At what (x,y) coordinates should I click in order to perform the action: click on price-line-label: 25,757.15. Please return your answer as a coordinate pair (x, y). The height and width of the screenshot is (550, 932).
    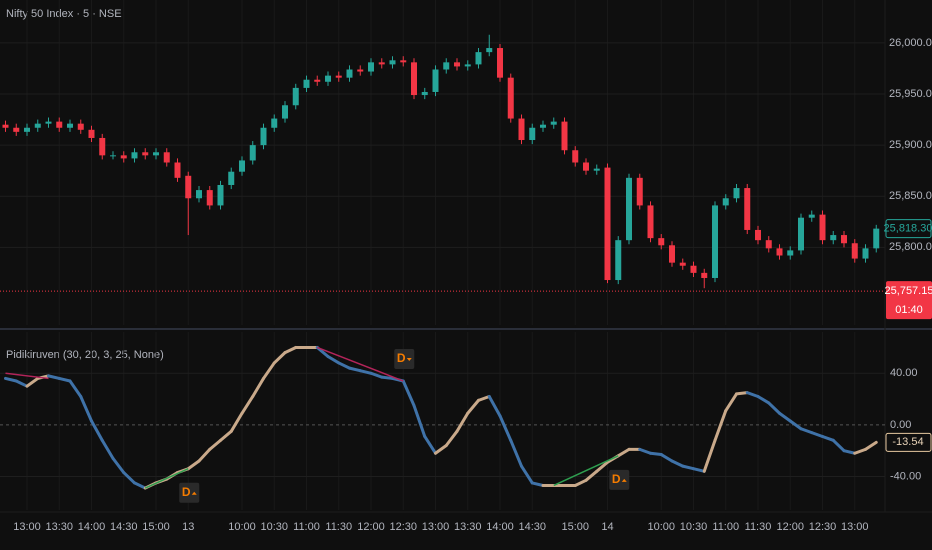
    Looking at the image, I should click on (908, 291).